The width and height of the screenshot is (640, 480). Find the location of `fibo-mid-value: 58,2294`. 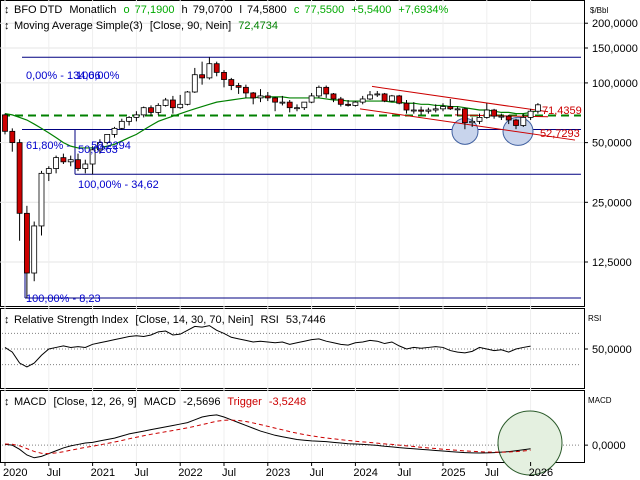

fibo-mid-value: 58,2294 is located at coordinates (111, 146).